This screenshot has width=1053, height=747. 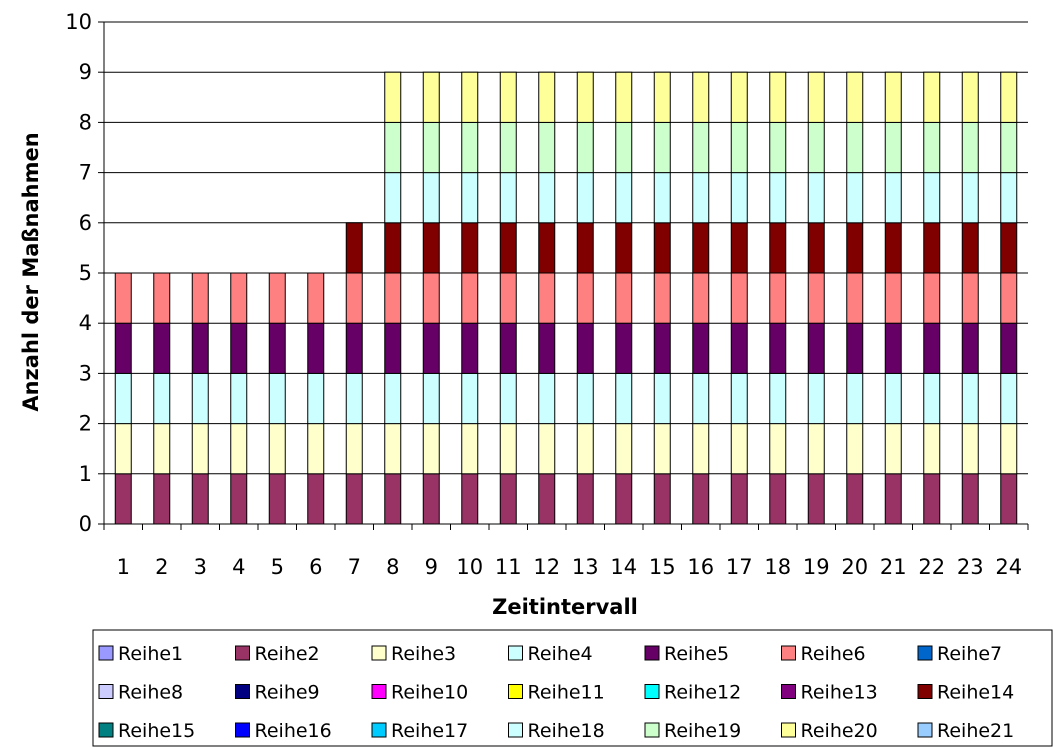 I want to click on y-axis-title: Anzahl der Maßnahmen, so click(x=31, y=271).